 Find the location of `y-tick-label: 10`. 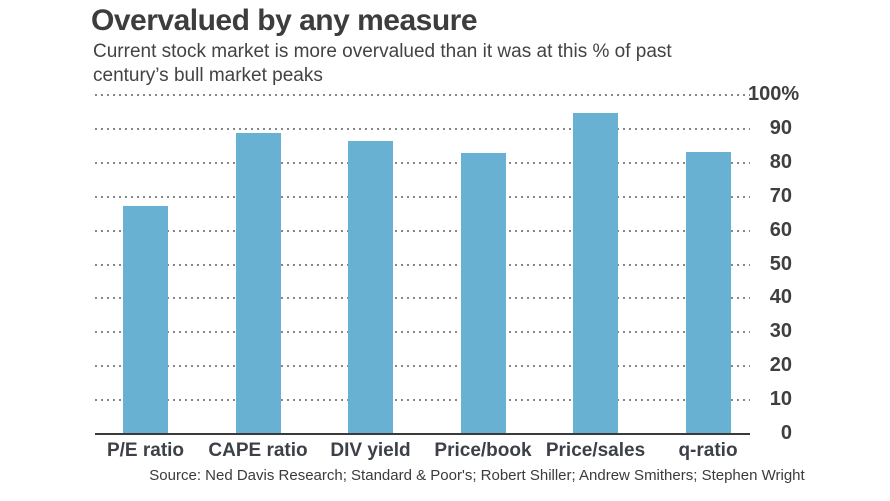

y-tick-label: 10 is located at coordinates (780, 399).